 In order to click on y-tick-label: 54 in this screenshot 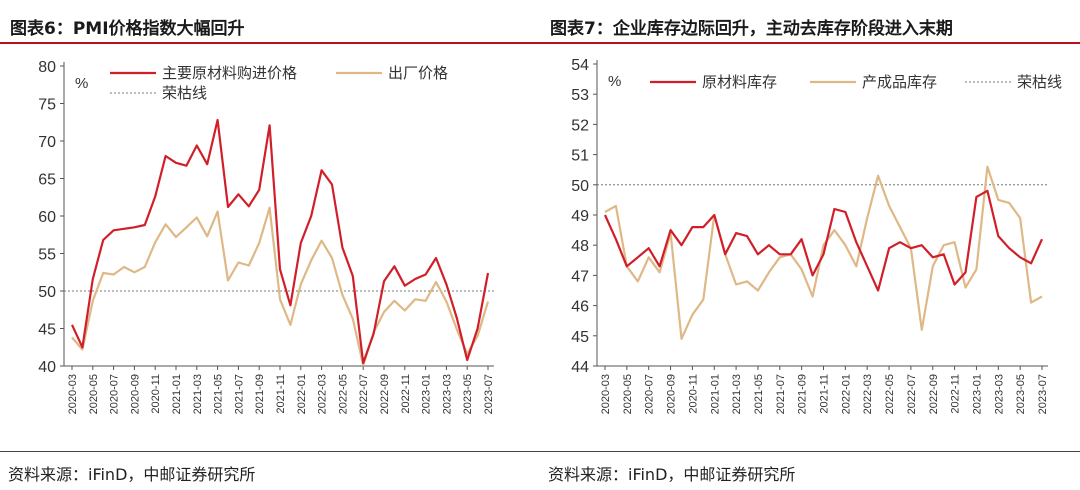, I will do `click(580, 65)`.